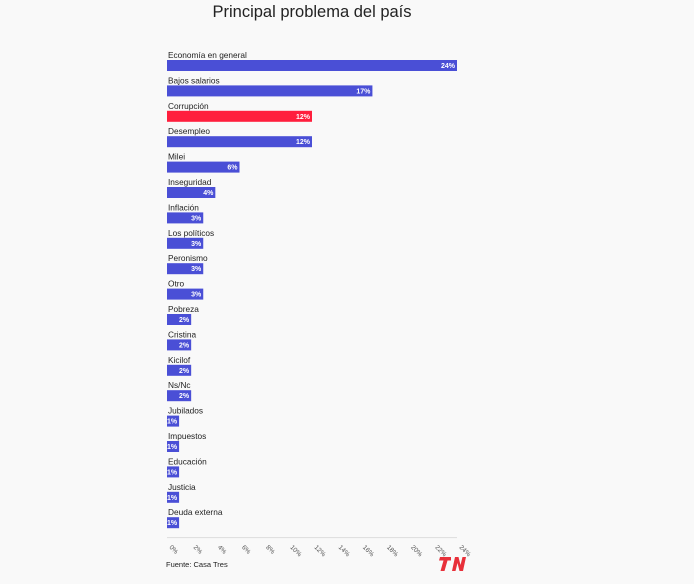 The image size is (694, 584). What do you see at coordinates (176, 157) in the screenshot?
I see `category-label: Milei` at bounding box center [176, 157].